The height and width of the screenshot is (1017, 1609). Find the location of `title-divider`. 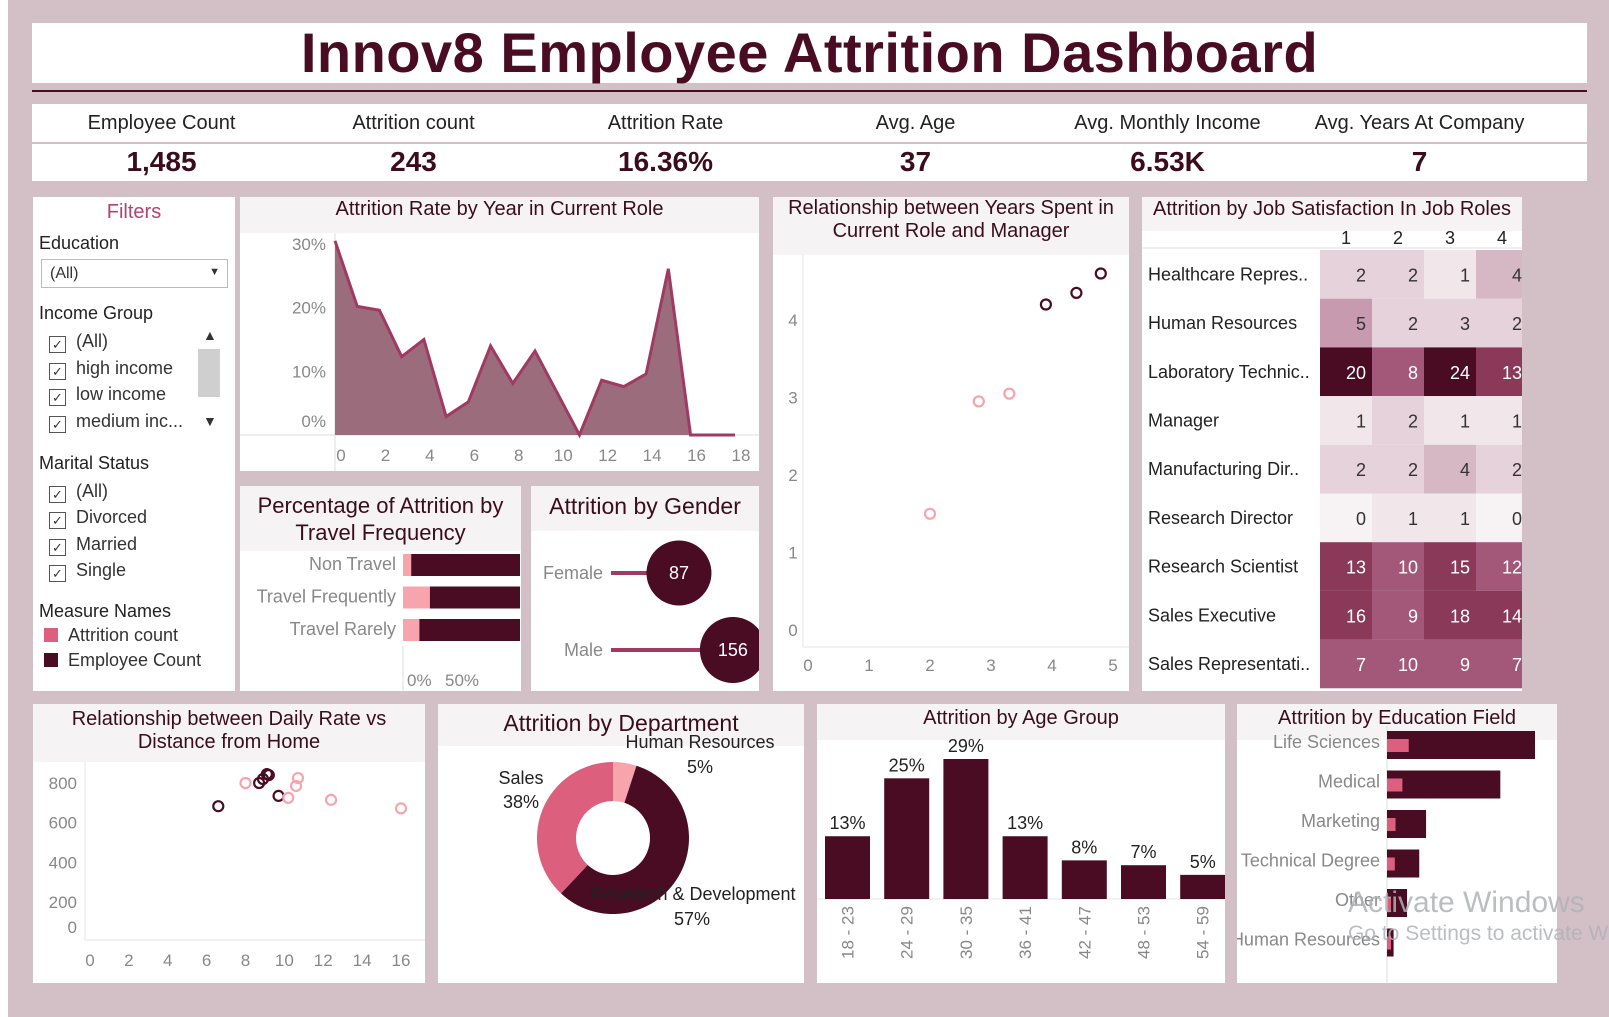

title-divider is located at coordinates (809, 91).